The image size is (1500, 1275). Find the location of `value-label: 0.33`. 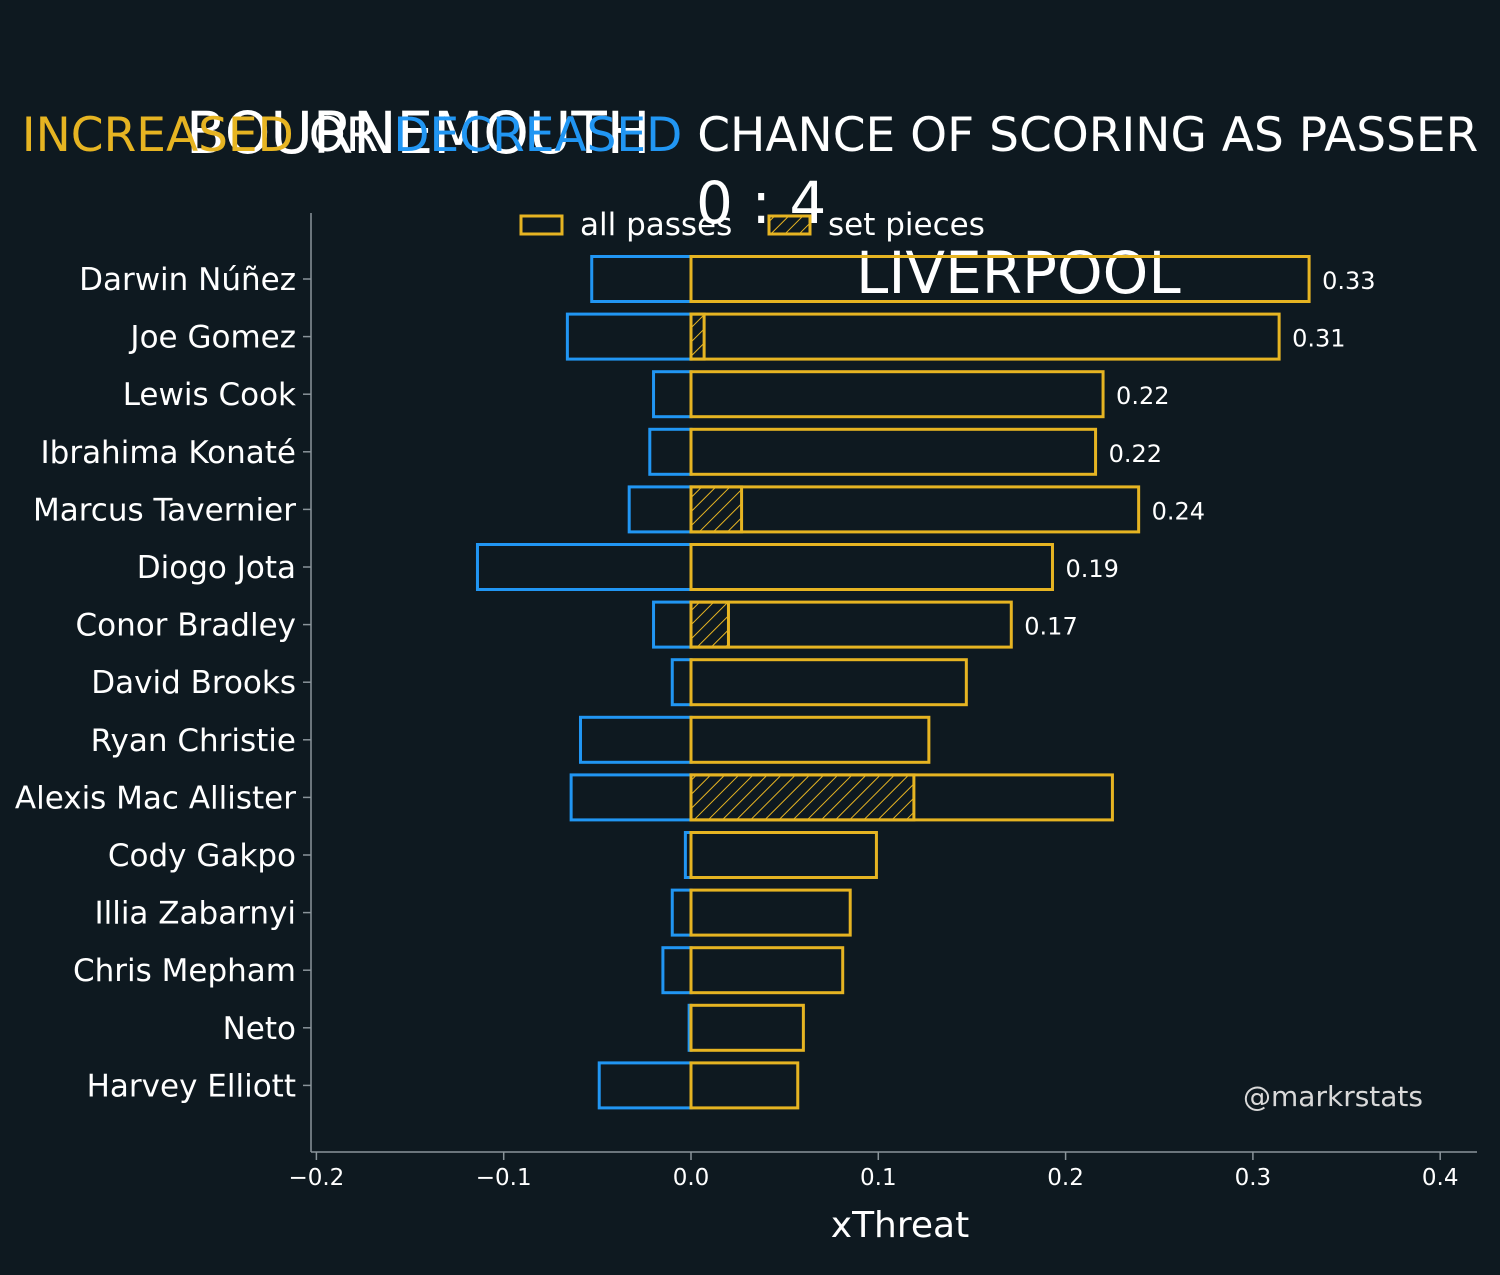

value-label: 0.33 is located at coordinates (1348, 281).